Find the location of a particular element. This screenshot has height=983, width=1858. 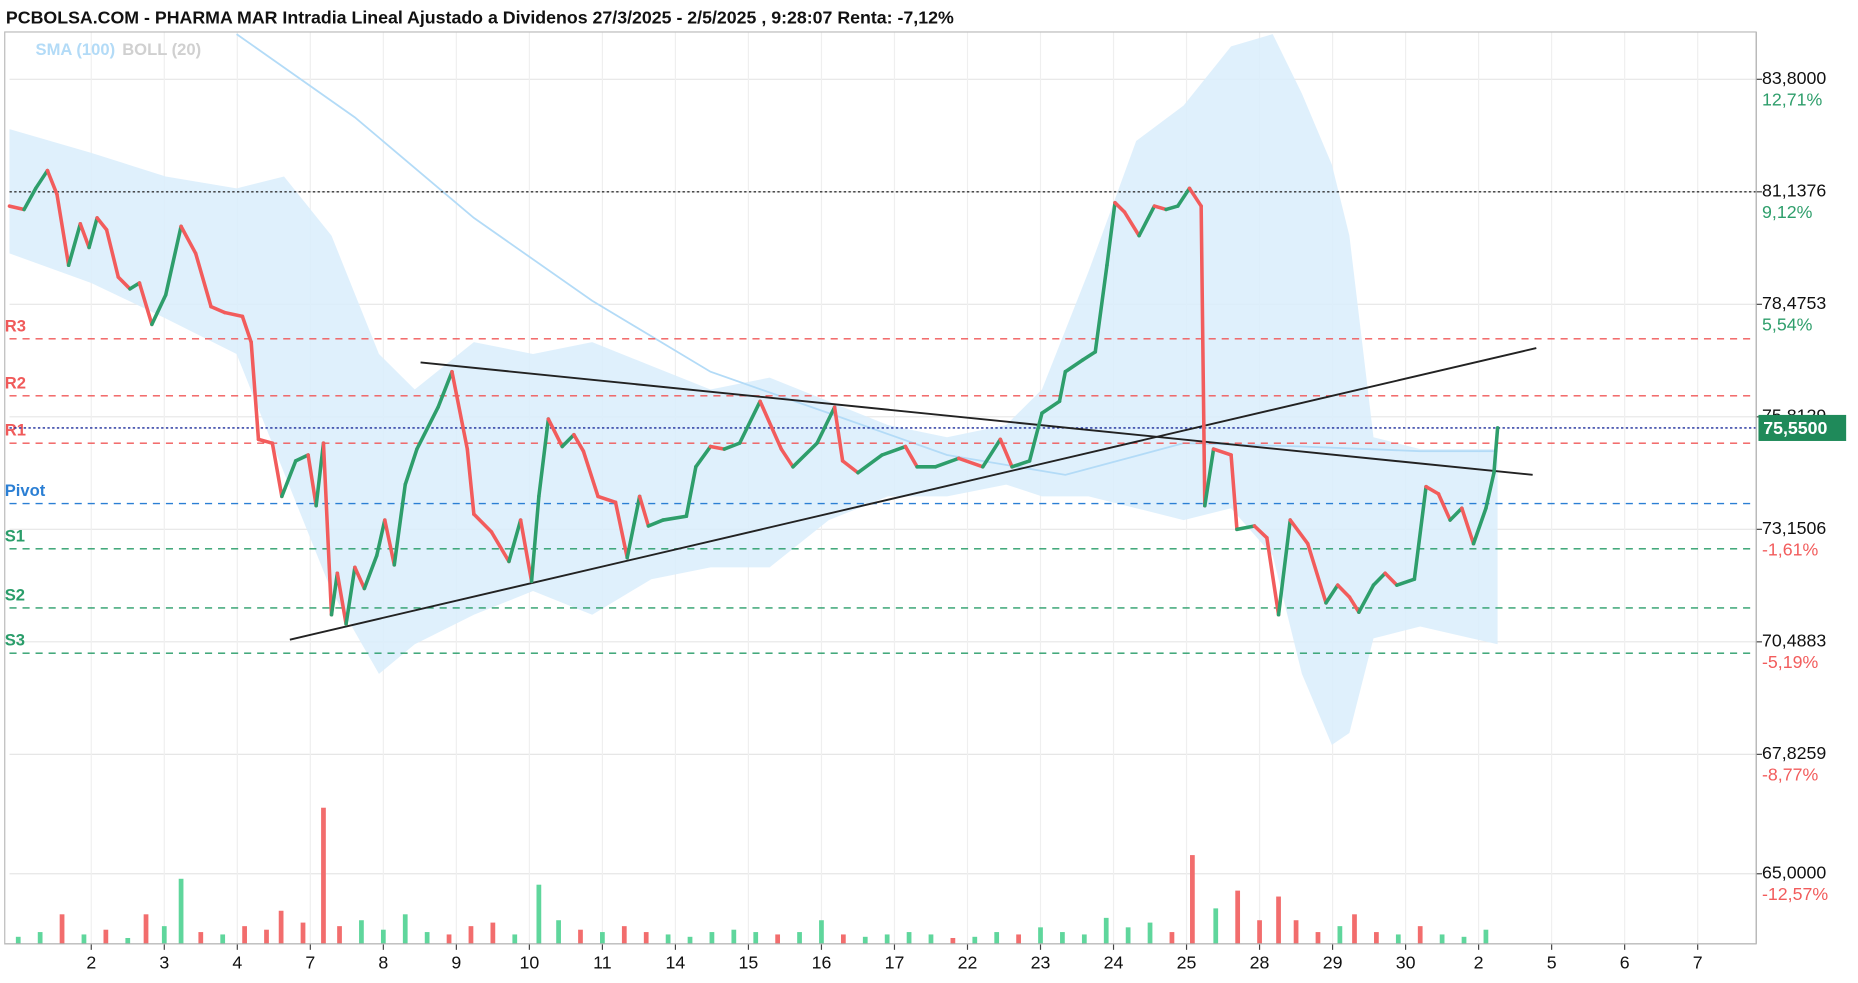

x-tick-label: 7 is located at coordinates (310, 963).